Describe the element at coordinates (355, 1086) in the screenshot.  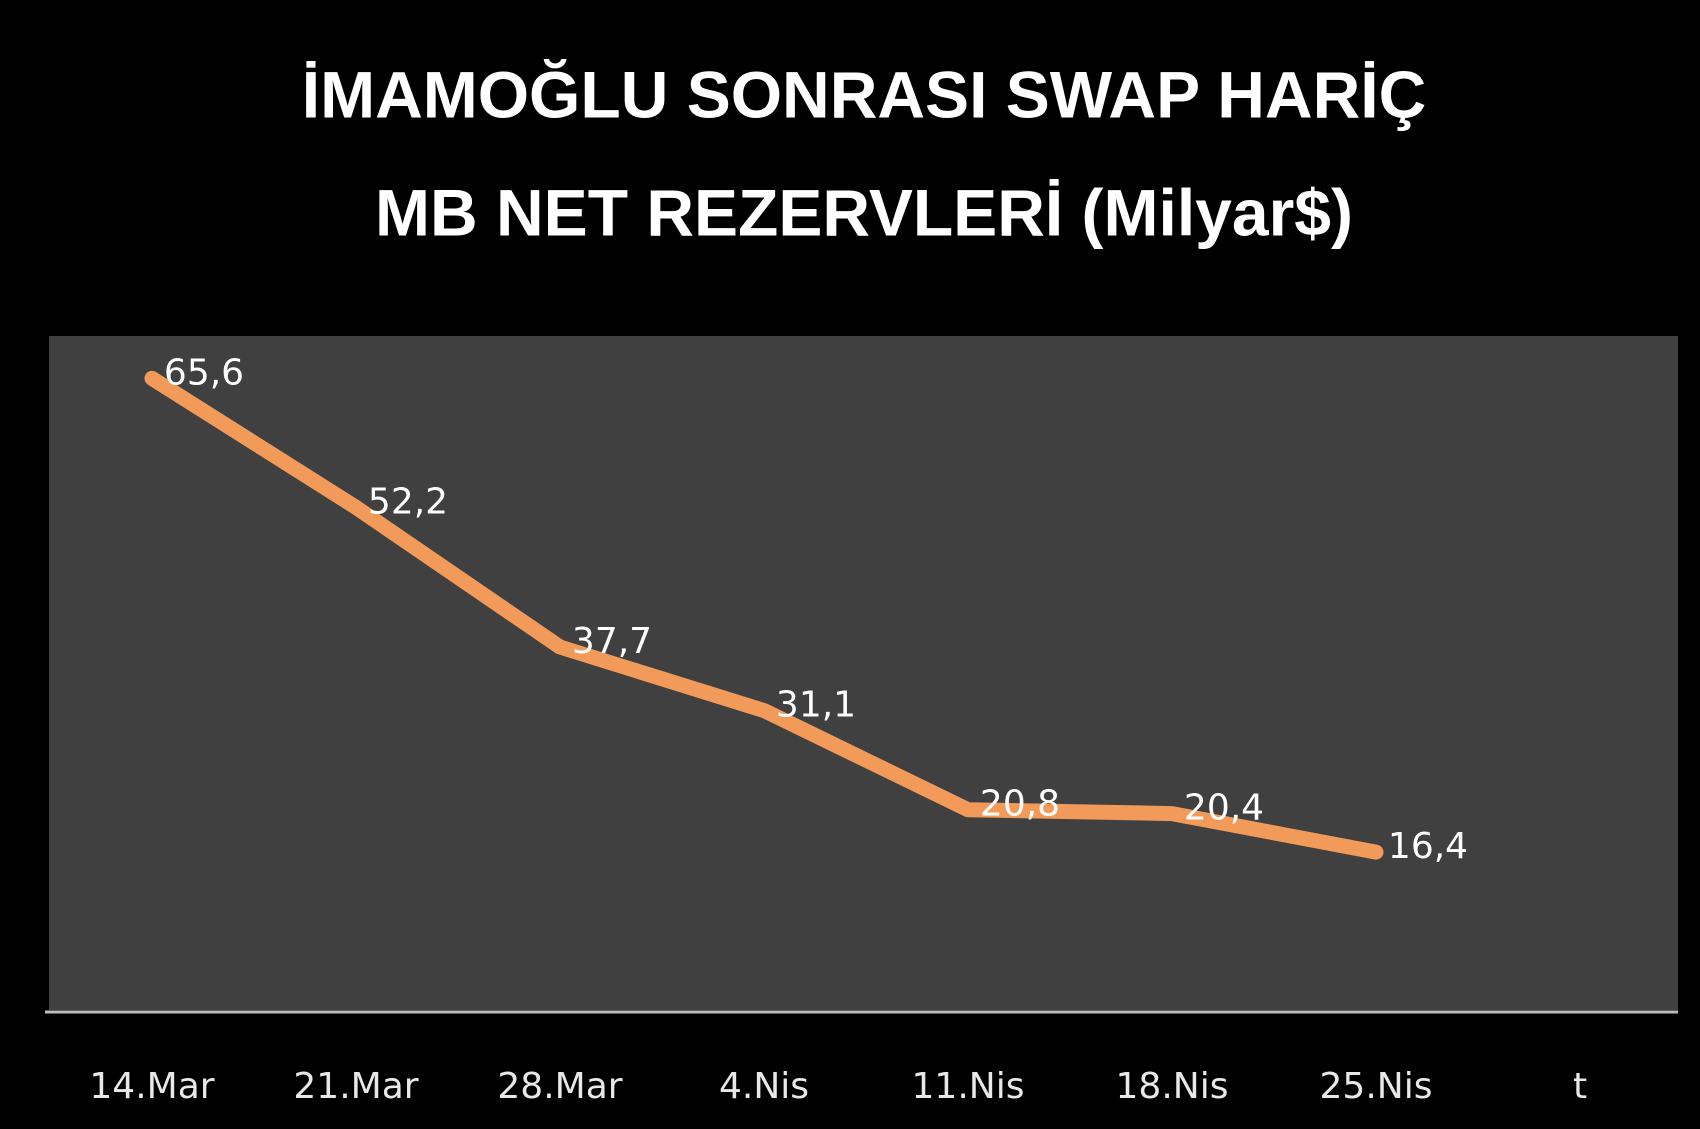
I see `x-tick-label: 21.Mar` at that location.